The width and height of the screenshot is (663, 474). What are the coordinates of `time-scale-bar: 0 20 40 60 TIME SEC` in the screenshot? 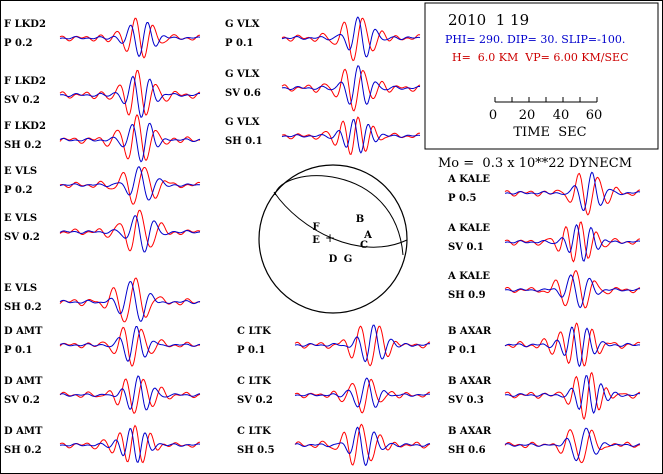 It's located at (545, 118).